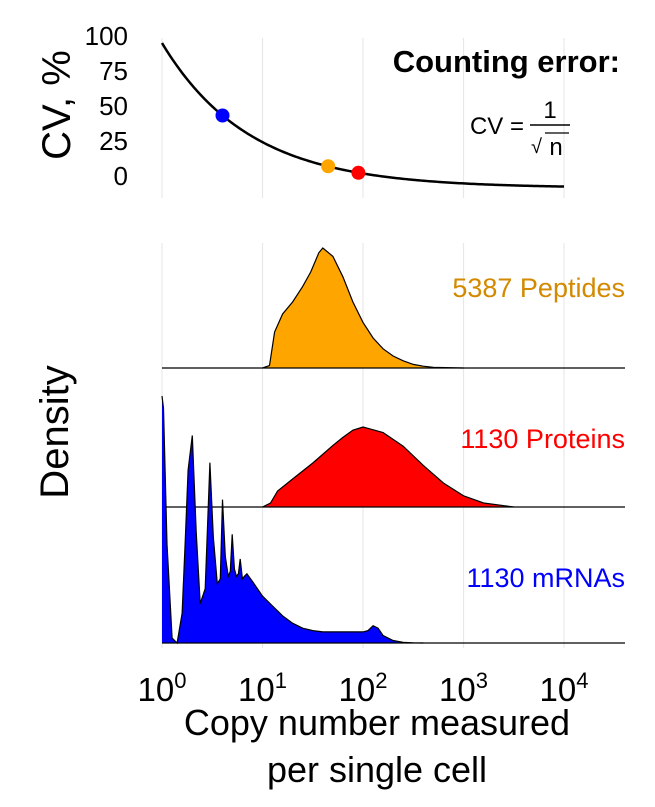 Image resolution: width=655 pixels, height=807 pixels. What do you see at coordinates (328, 166) in the screenshot?
I see `cv-point-peptides` at bounding box center [328, 166].